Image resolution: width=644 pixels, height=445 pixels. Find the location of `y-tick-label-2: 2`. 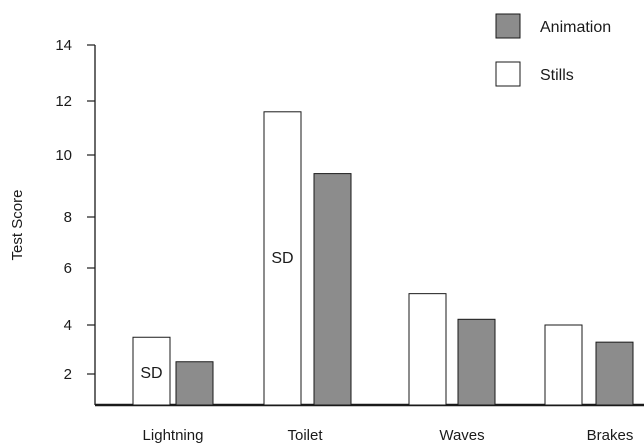

y-tick-label-2: 2 is located at coordinates (68, 374).